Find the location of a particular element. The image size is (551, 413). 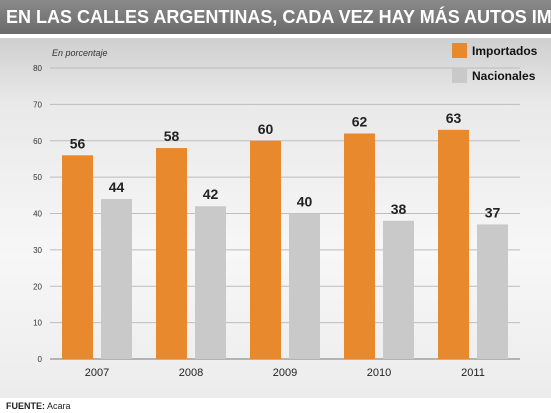

y-tick-label: 20 is located at coordinates (37, 286).